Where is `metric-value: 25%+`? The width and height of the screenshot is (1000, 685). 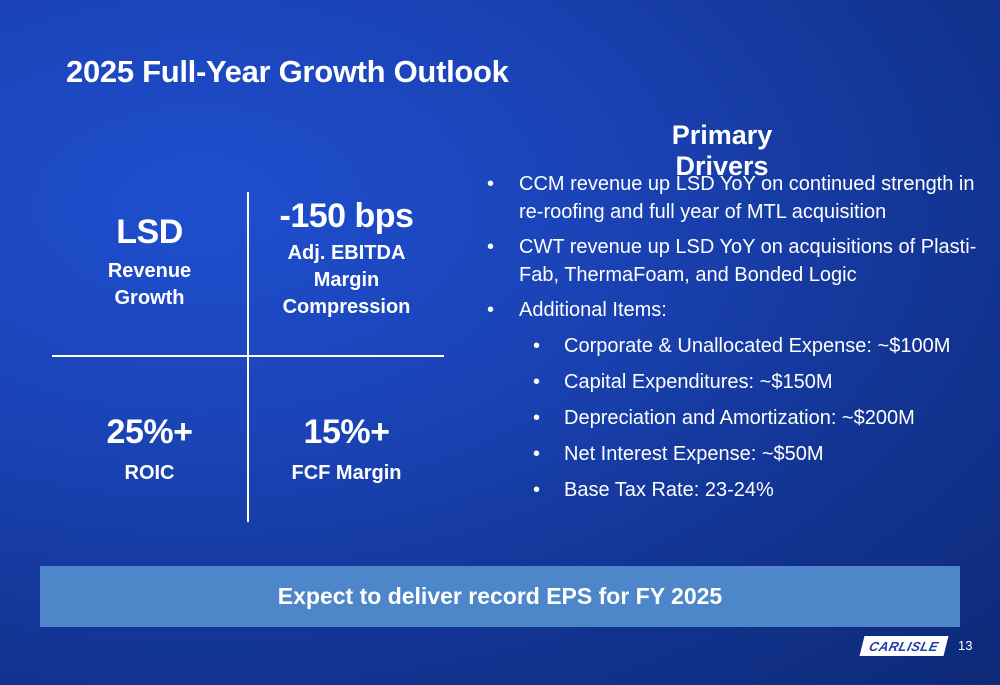
metric-value: 25%+ is located at coordinates (149, 432).